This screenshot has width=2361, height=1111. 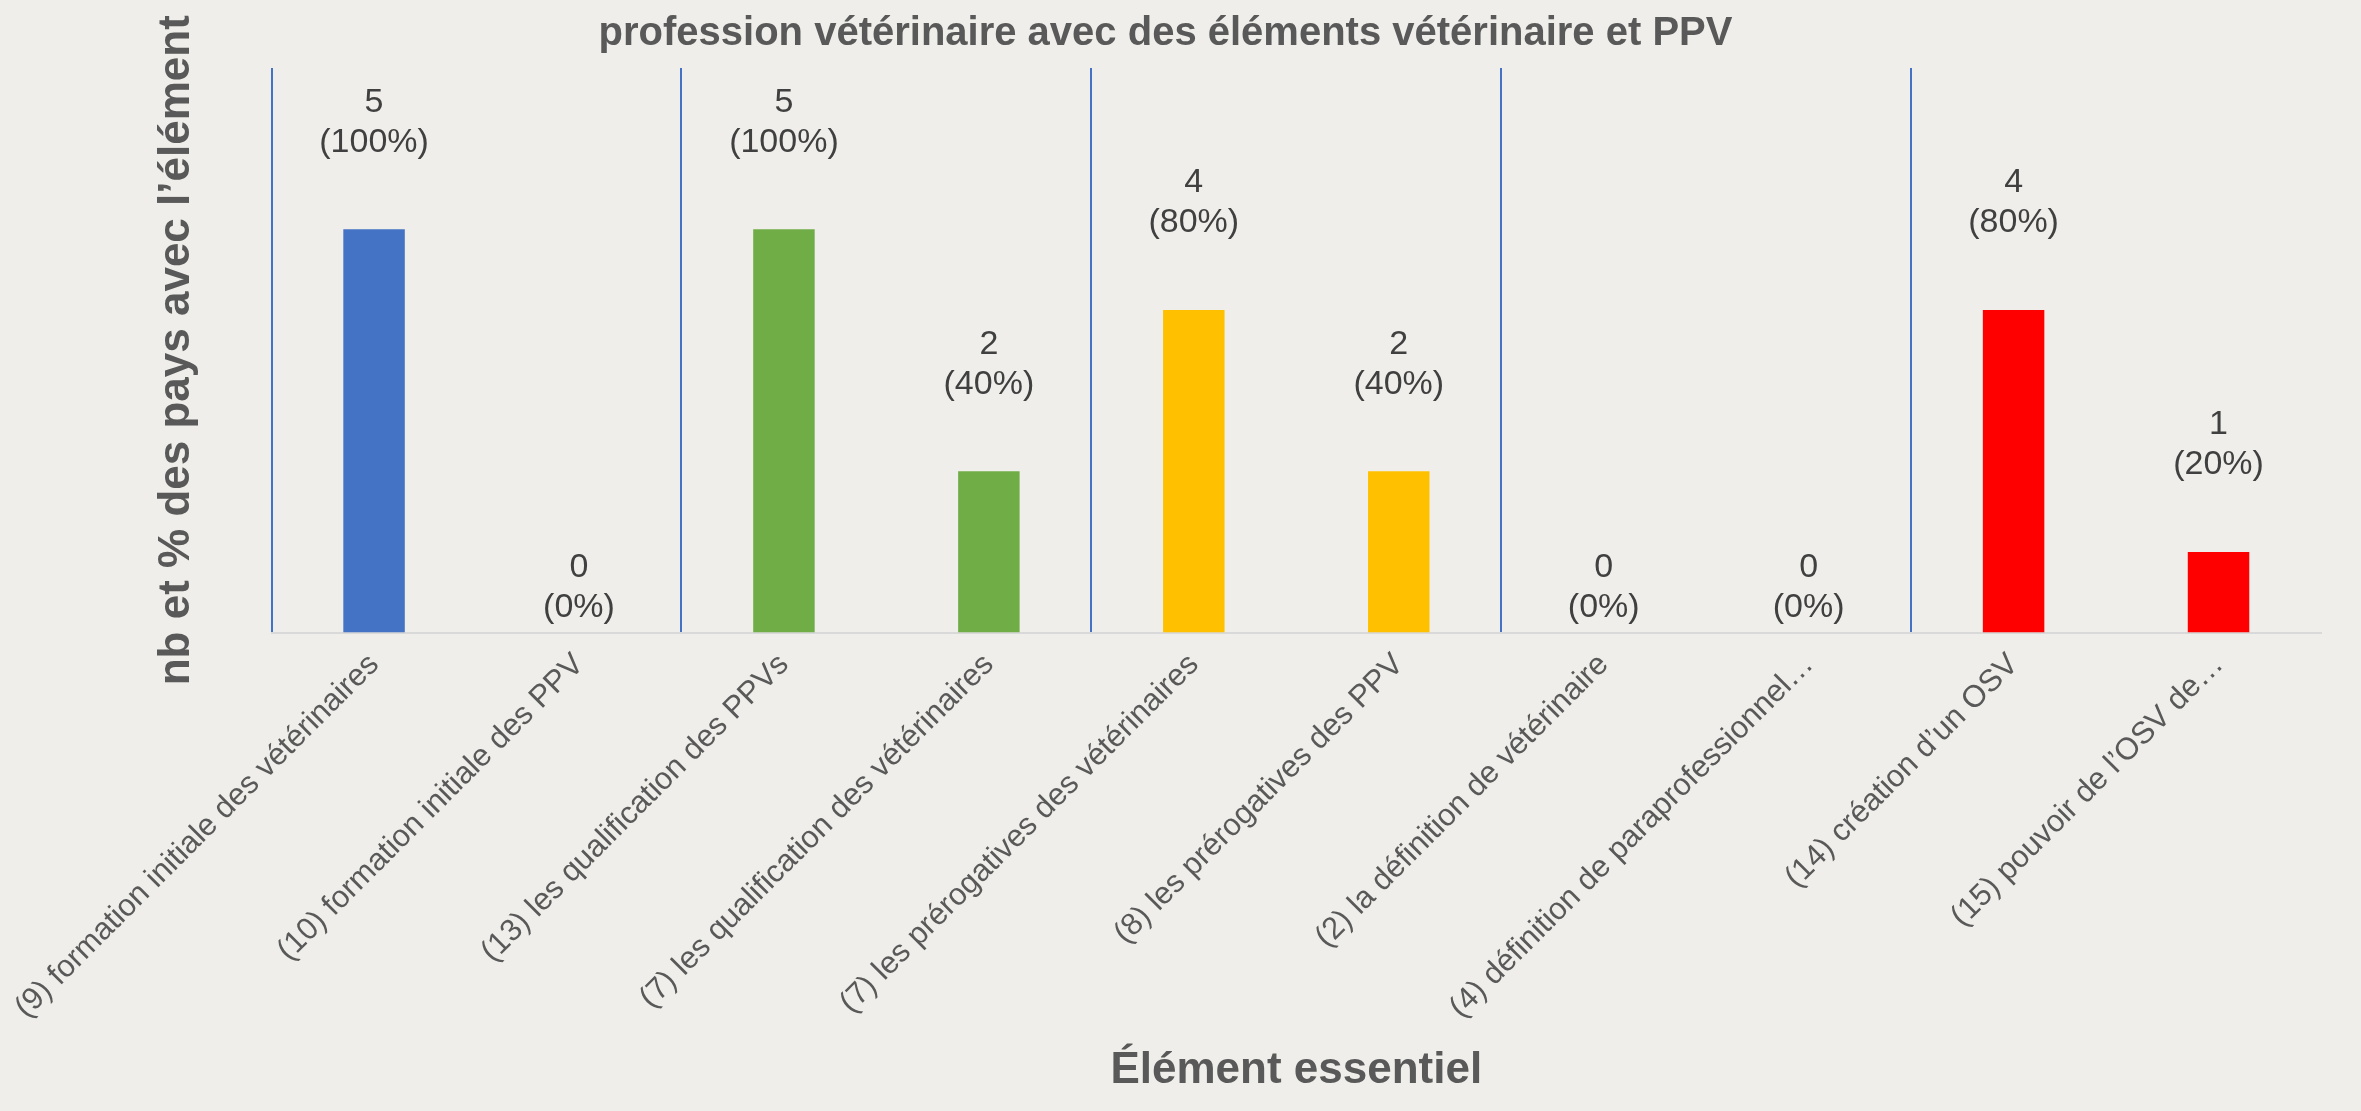 What do you see at coordinates (1165, 31) in the screenshot?
I see `chart-title: profession vétérinaire avec des éléments vétérinaire et PPV` at bounding box center [1165, 31].